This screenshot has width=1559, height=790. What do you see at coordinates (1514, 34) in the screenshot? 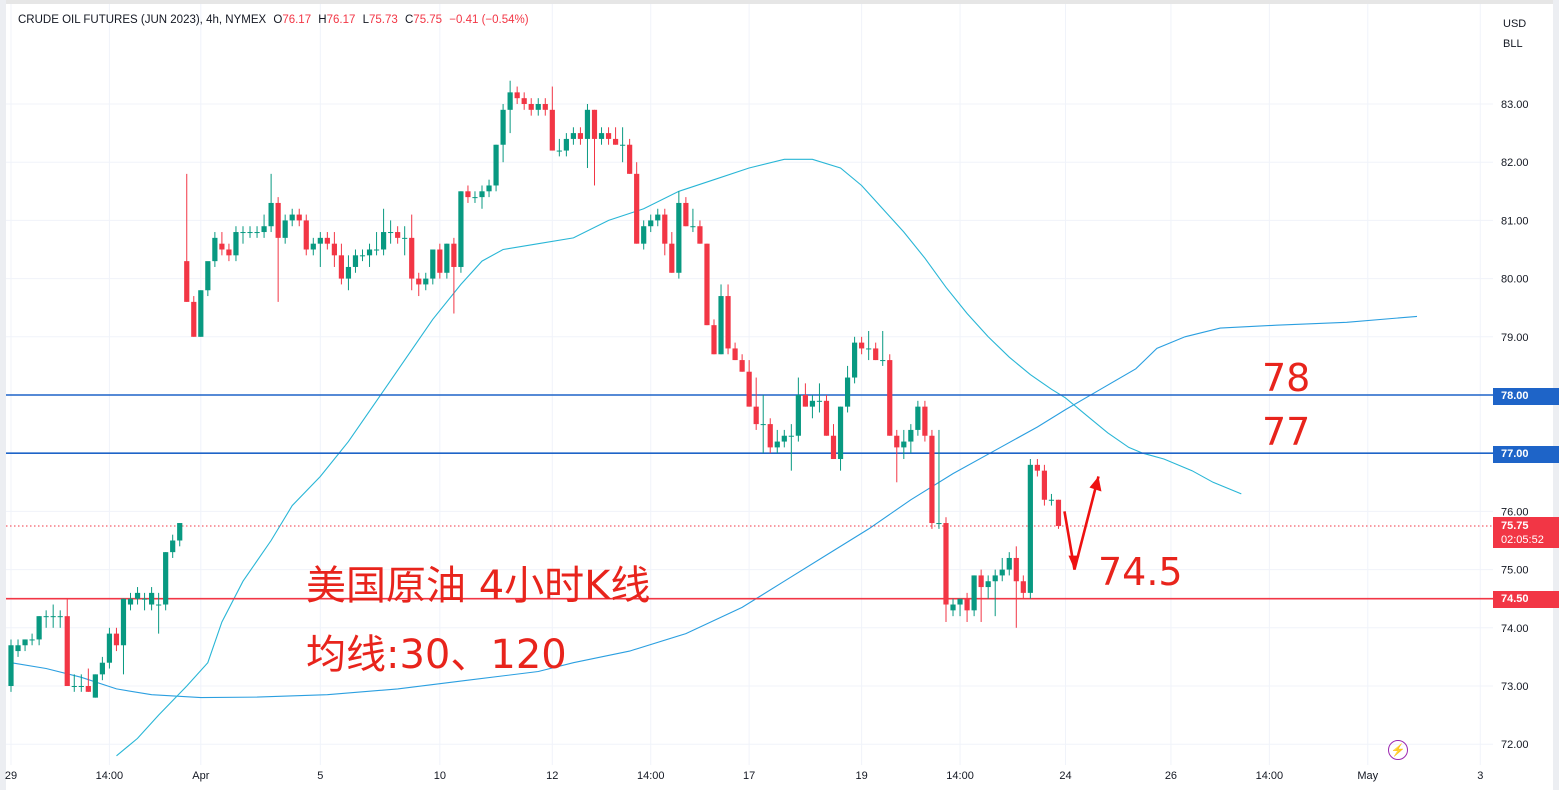
I see `currency-unit: USD BLL` at bounding box center [1514, 34].